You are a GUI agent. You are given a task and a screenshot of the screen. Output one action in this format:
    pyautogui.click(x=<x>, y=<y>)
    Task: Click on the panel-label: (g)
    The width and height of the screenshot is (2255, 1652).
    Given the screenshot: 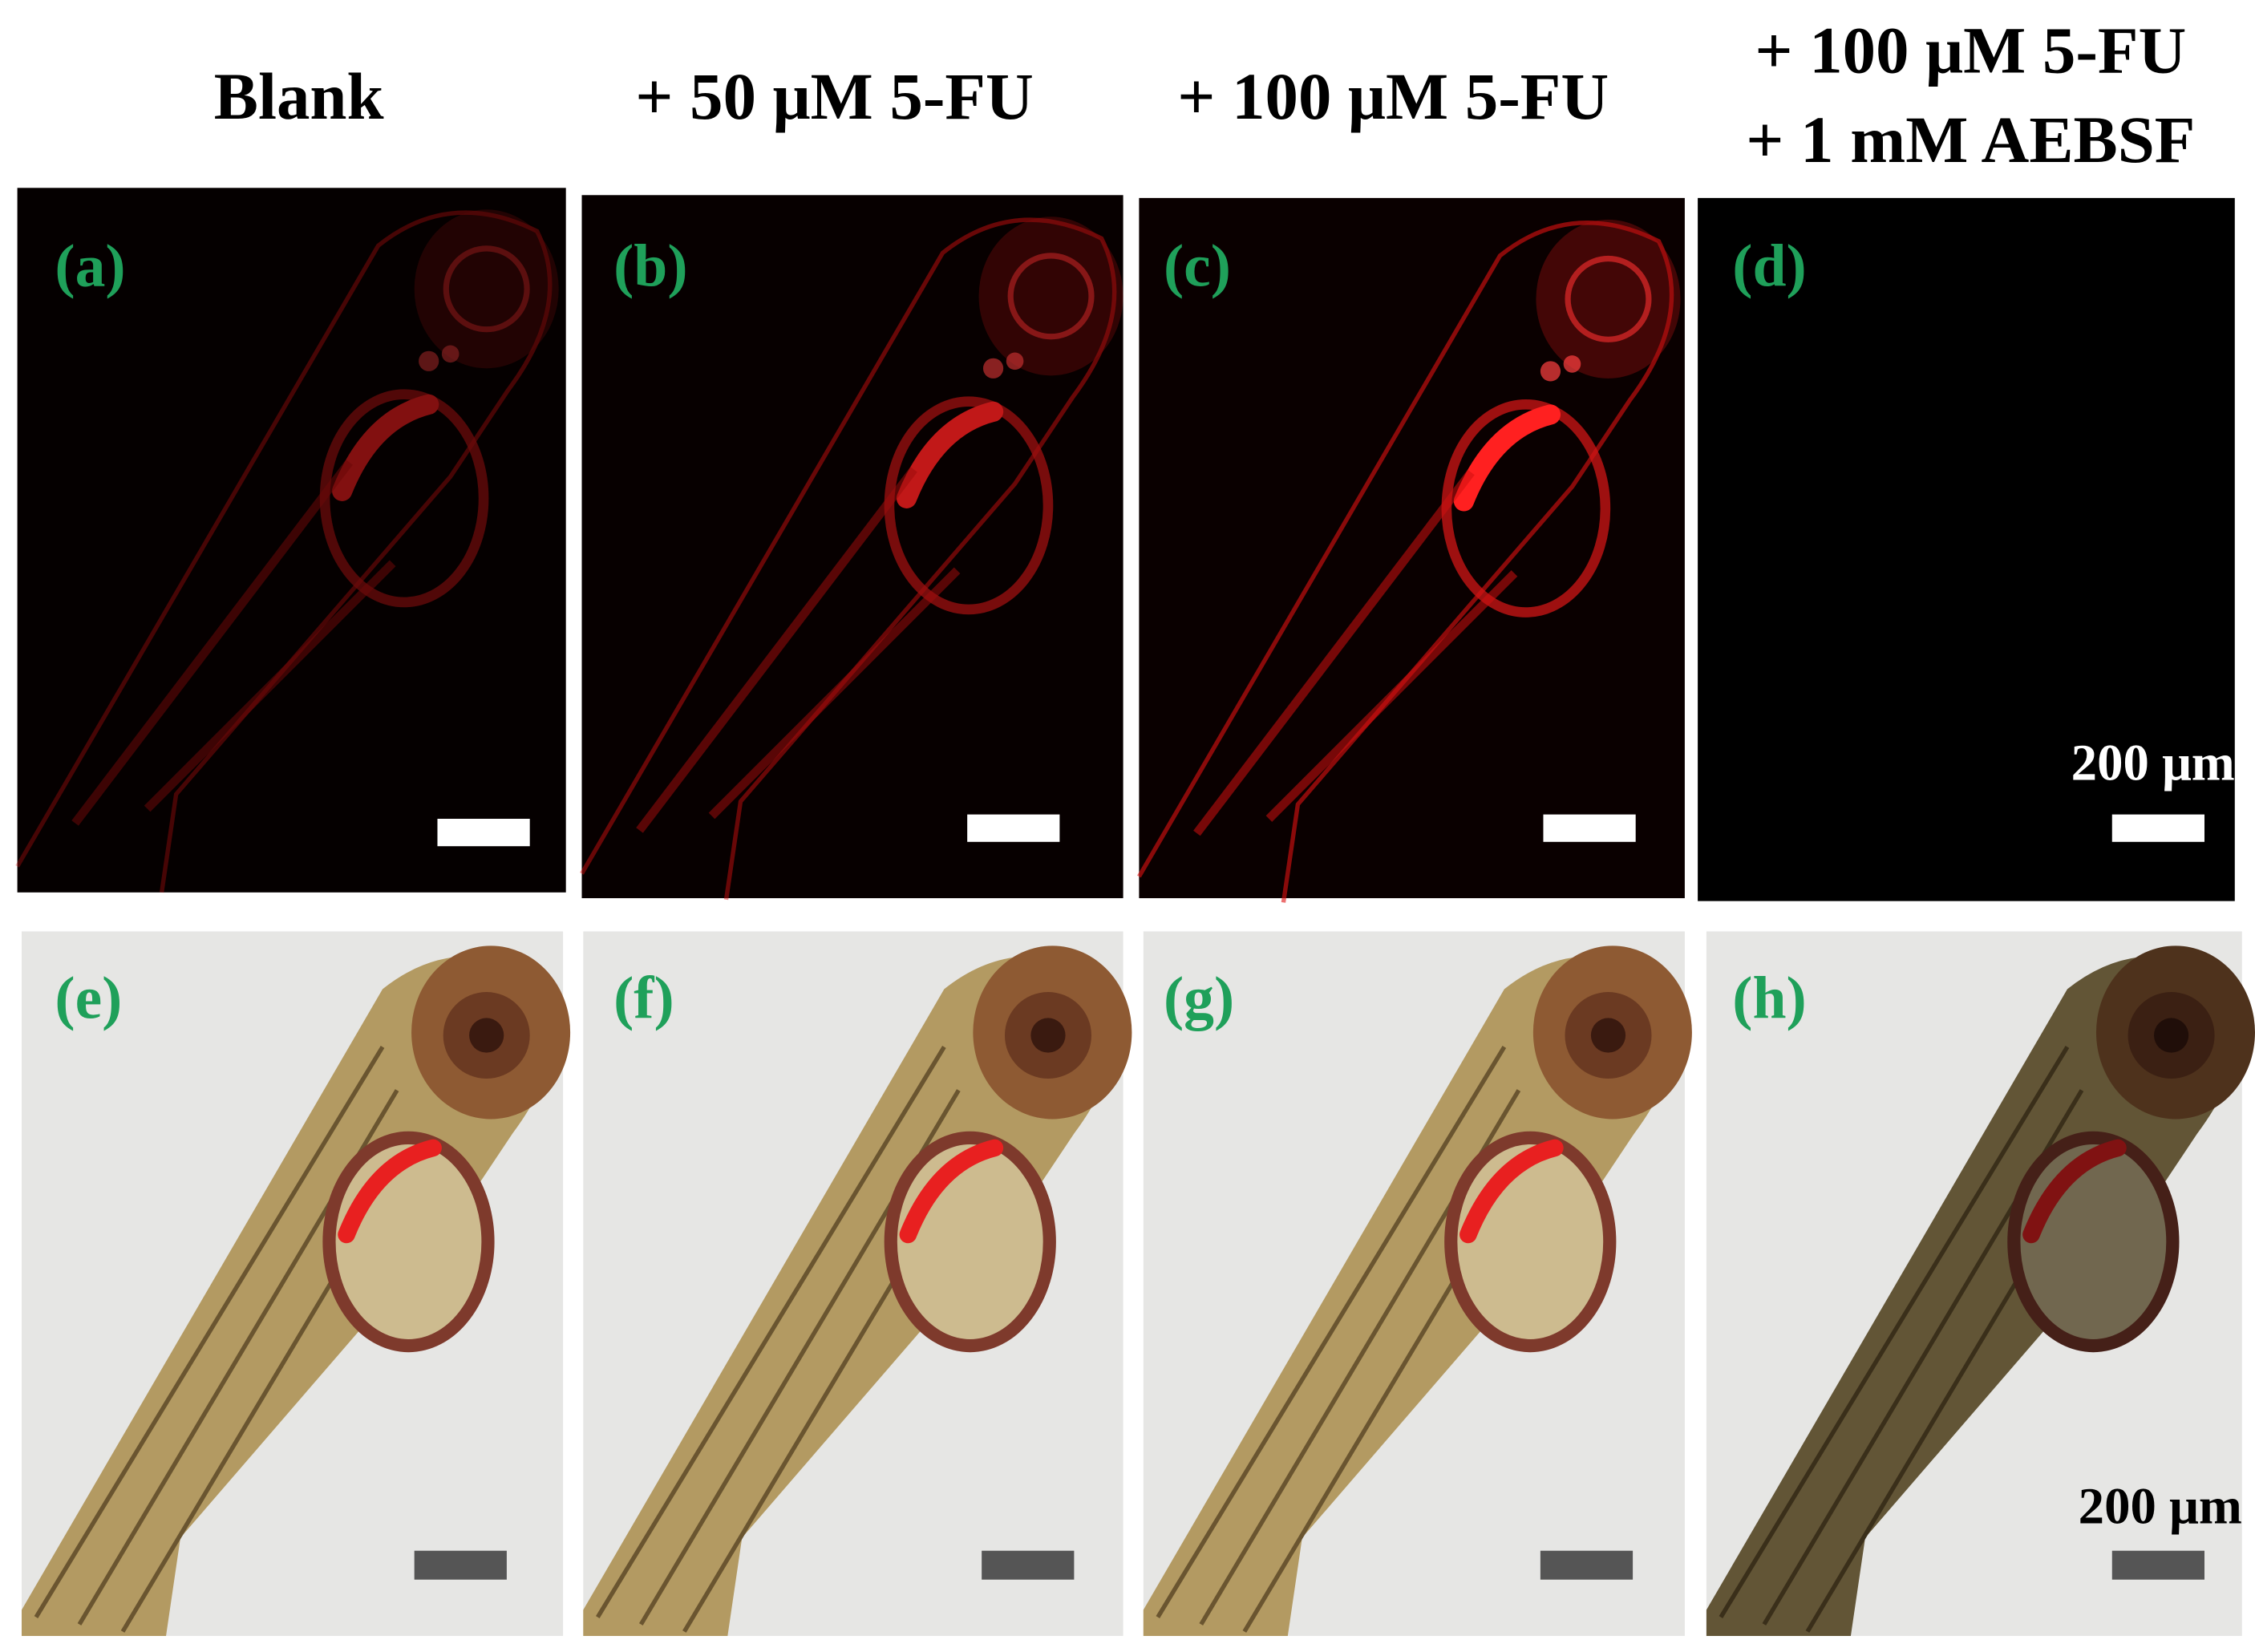 What is the action you would take?
    pyautogui.click(x=1199, y=998)
    